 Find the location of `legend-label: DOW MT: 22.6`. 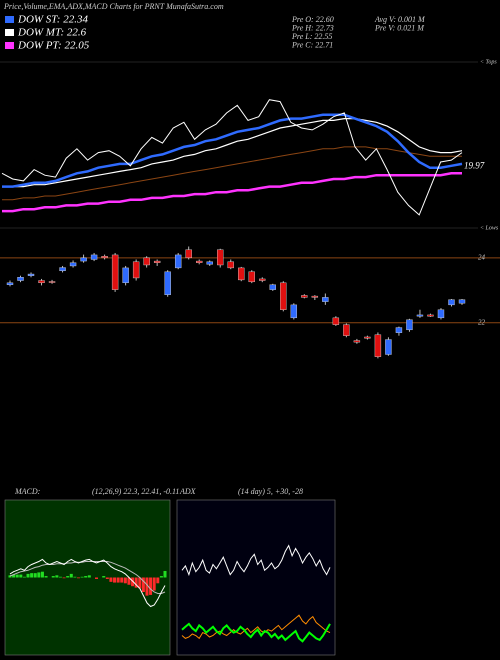

legend-label: DOW MT: 22.6 is located at coordinates (52, 33).